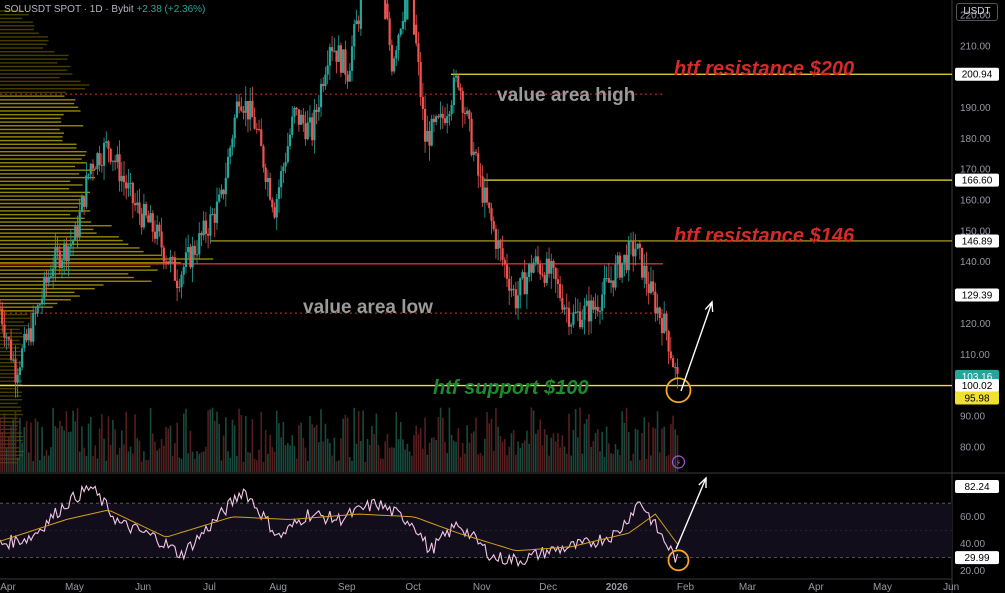 The image size is (1005, 593). Describe the element at coordinates (678, 390) in the screenshot. I see `support-highlight-circle` at that location.